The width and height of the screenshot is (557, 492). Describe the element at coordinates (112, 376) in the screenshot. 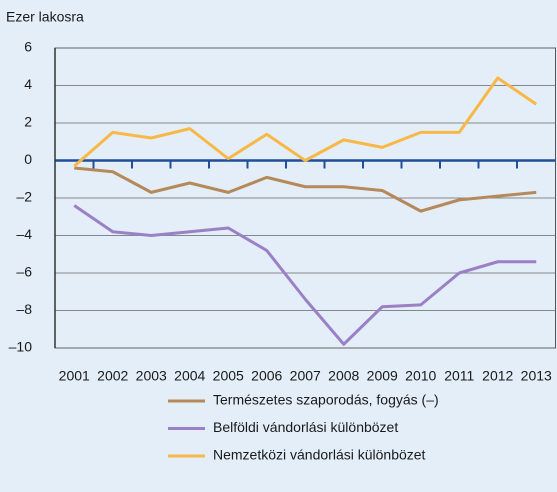

I see `x-tick-label: 2002` at that location.